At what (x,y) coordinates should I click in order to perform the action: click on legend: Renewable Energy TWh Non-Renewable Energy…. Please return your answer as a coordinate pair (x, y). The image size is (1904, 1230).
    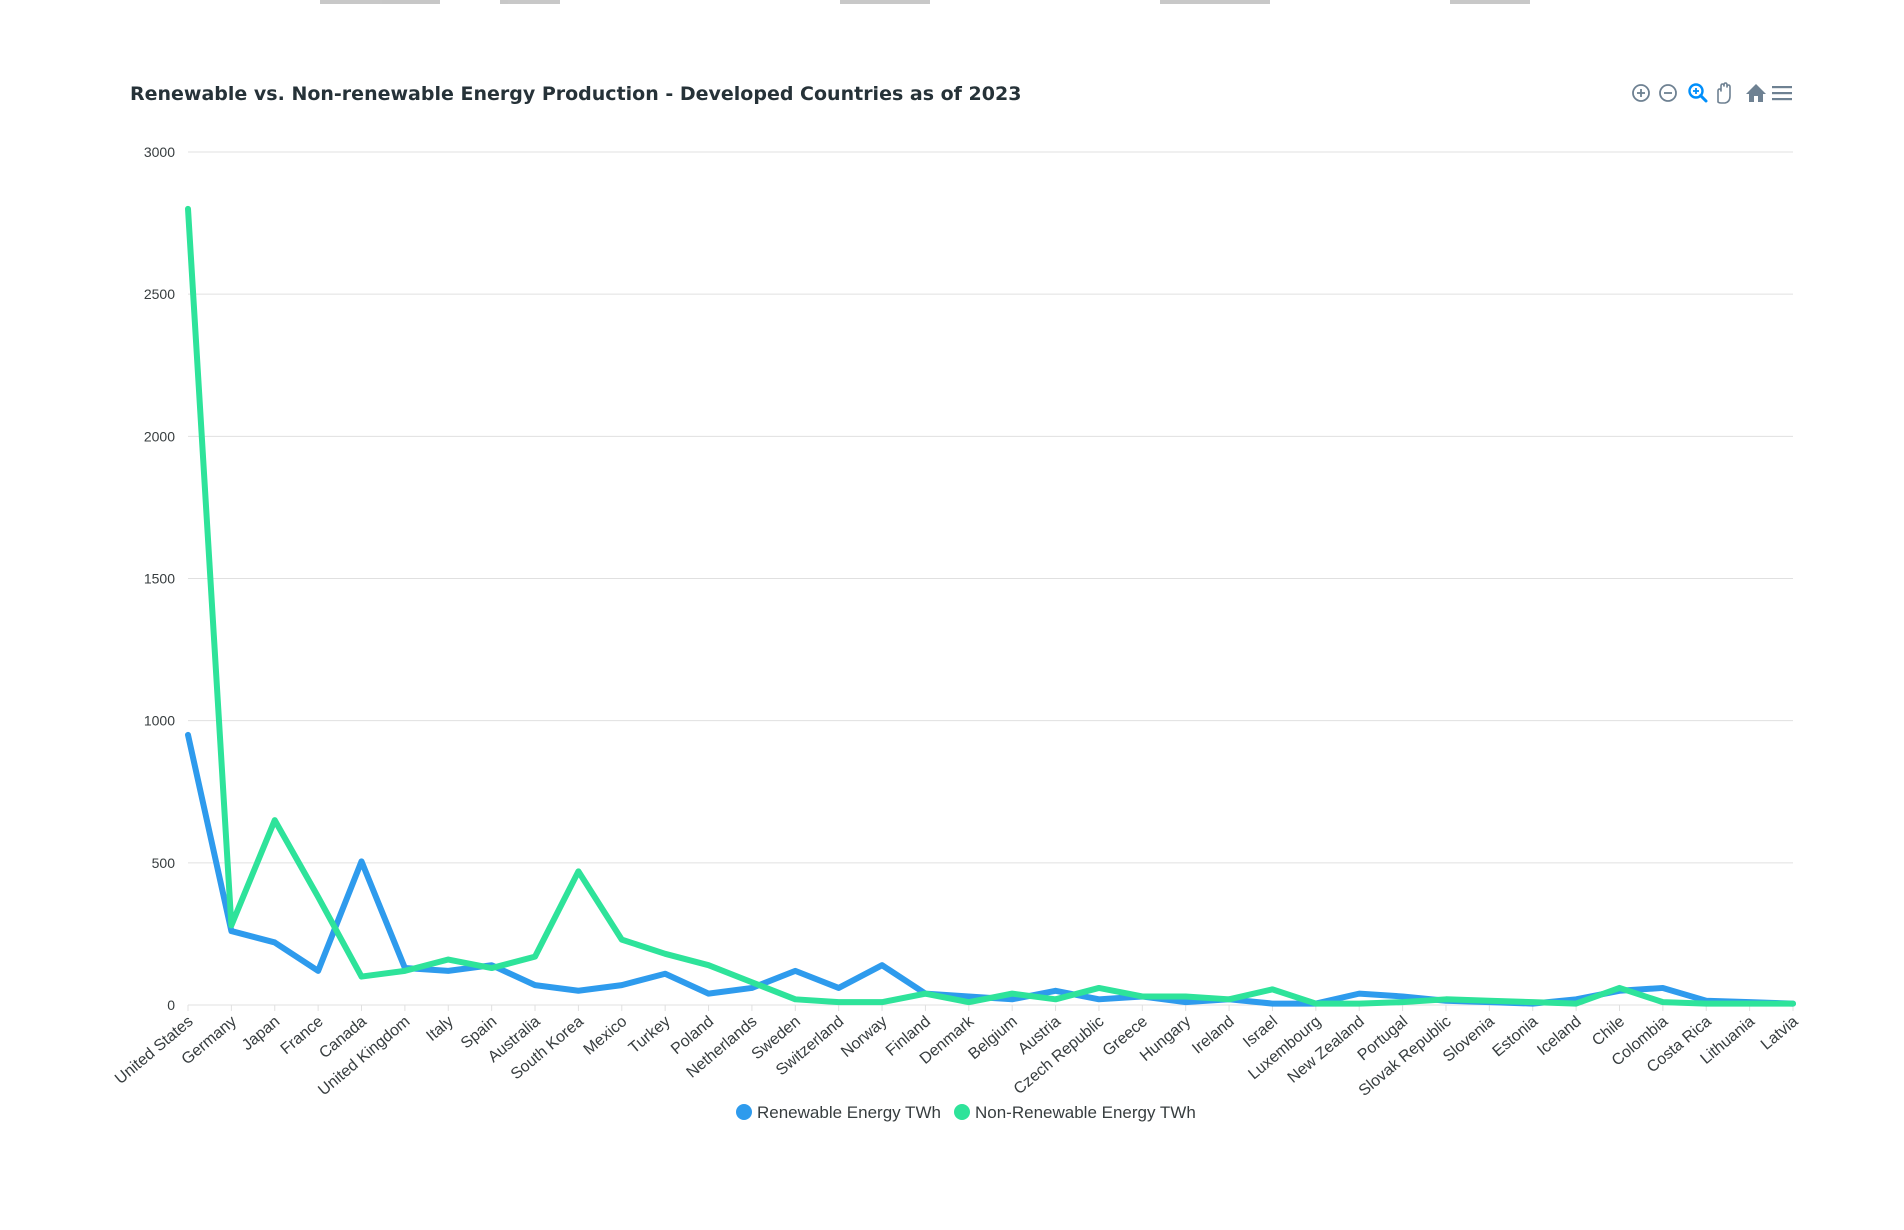
    Looking at the image, I should click on (966, 1112).